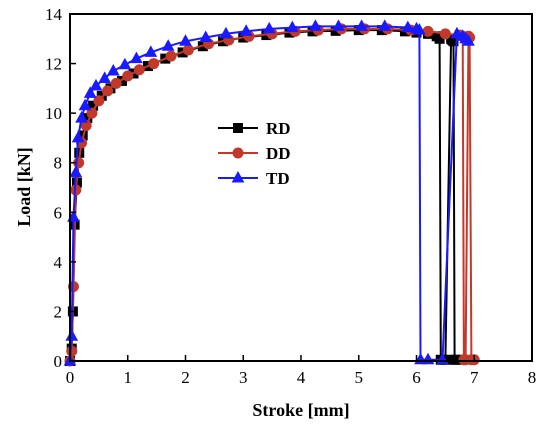 The height and width of the screenshot is (427, 550). I want to click on y-tick-label: 4, so click(58, 262).